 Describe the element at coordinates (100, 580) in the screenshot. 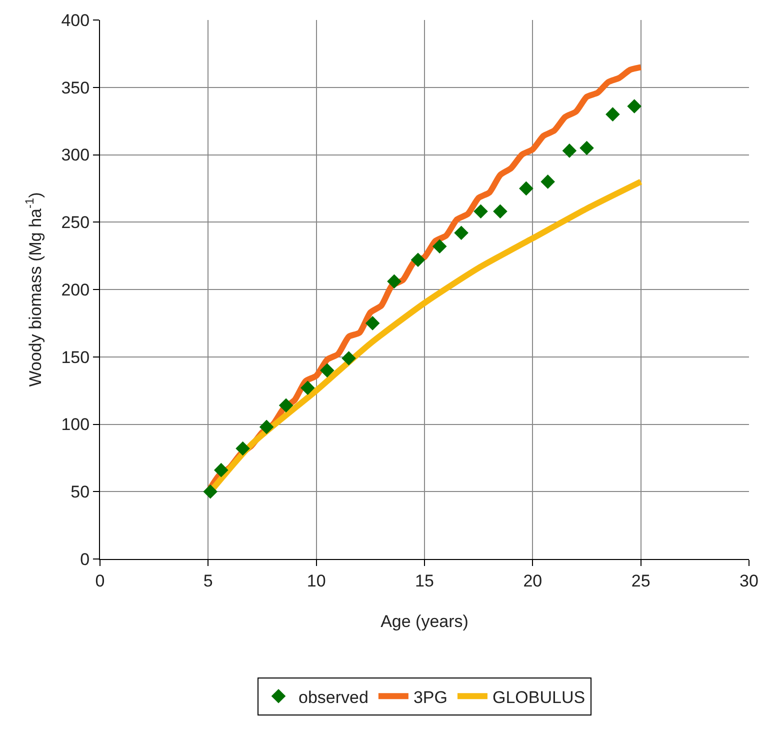

I see `x-tick-label: 0` at that location.